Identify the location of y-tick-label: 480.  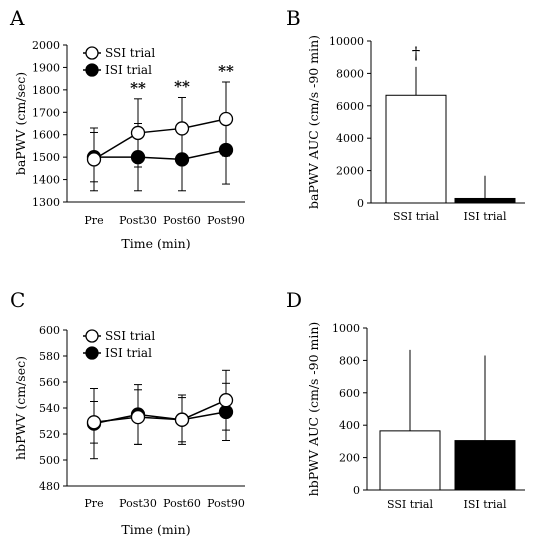
(49, 486).